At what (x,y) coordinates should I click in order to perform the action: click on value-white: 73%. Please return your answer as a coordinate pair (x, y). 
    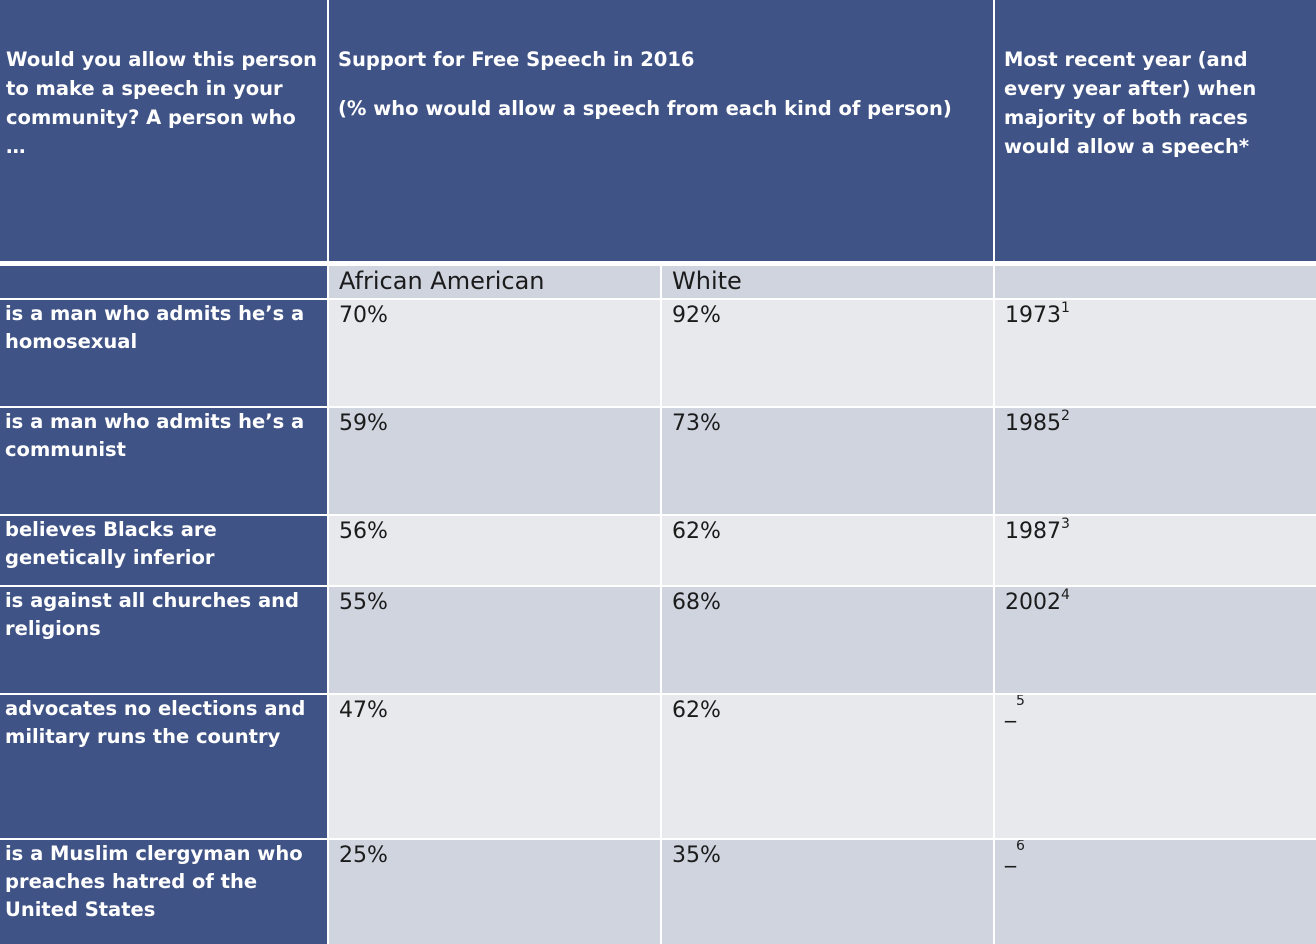
    Looking at the image, I should click on (696, 423).